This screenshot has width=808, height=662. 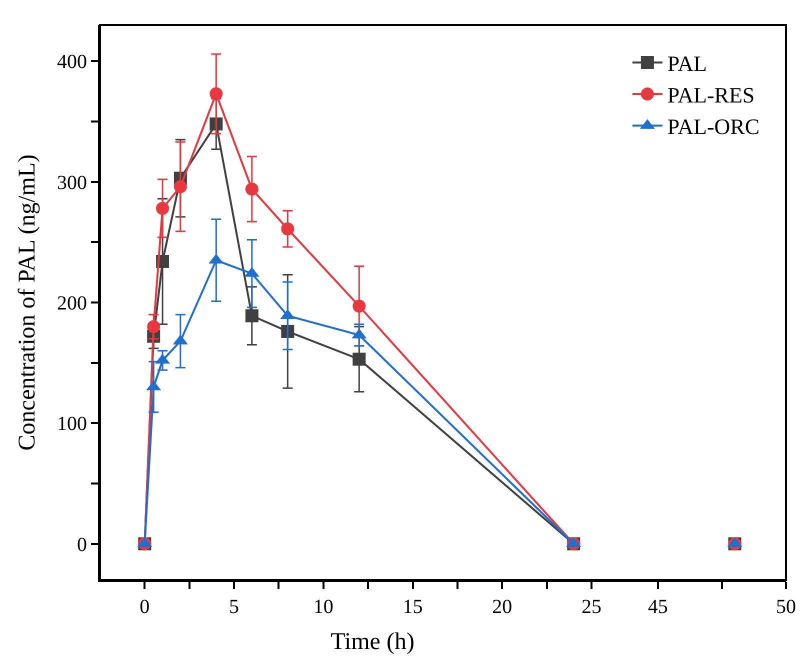 I want to click on y-tick-label: 100, so click(x=72, y=424).